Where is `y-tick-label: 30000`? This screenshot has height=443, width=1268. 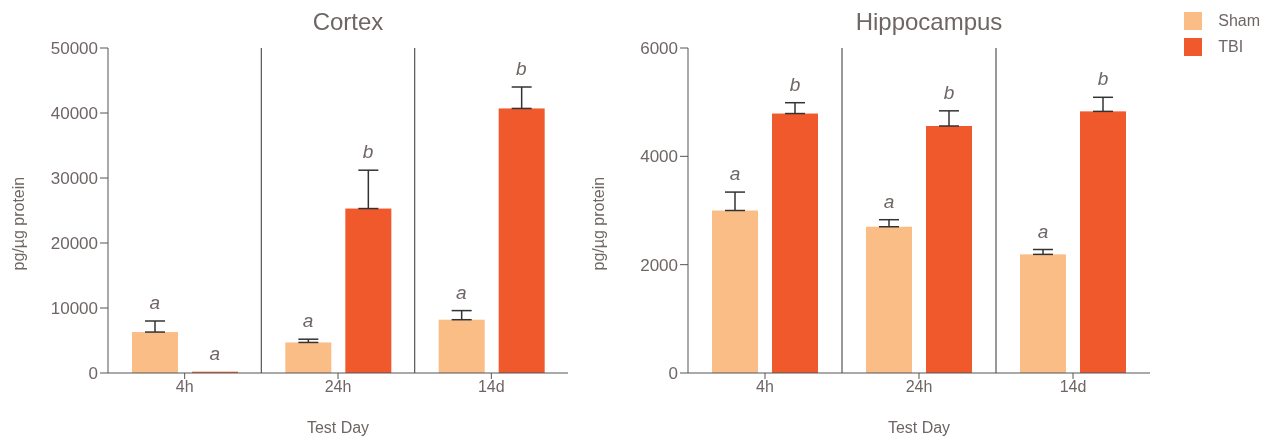 y-tick-label: 30000 is located at coordinates (74, 179).